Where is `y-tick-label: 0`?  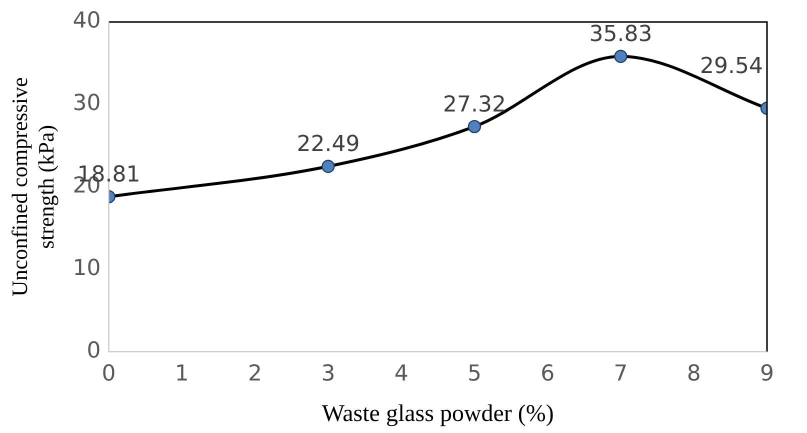
y-tick-label: 0 is located at coordinates (93, 351).